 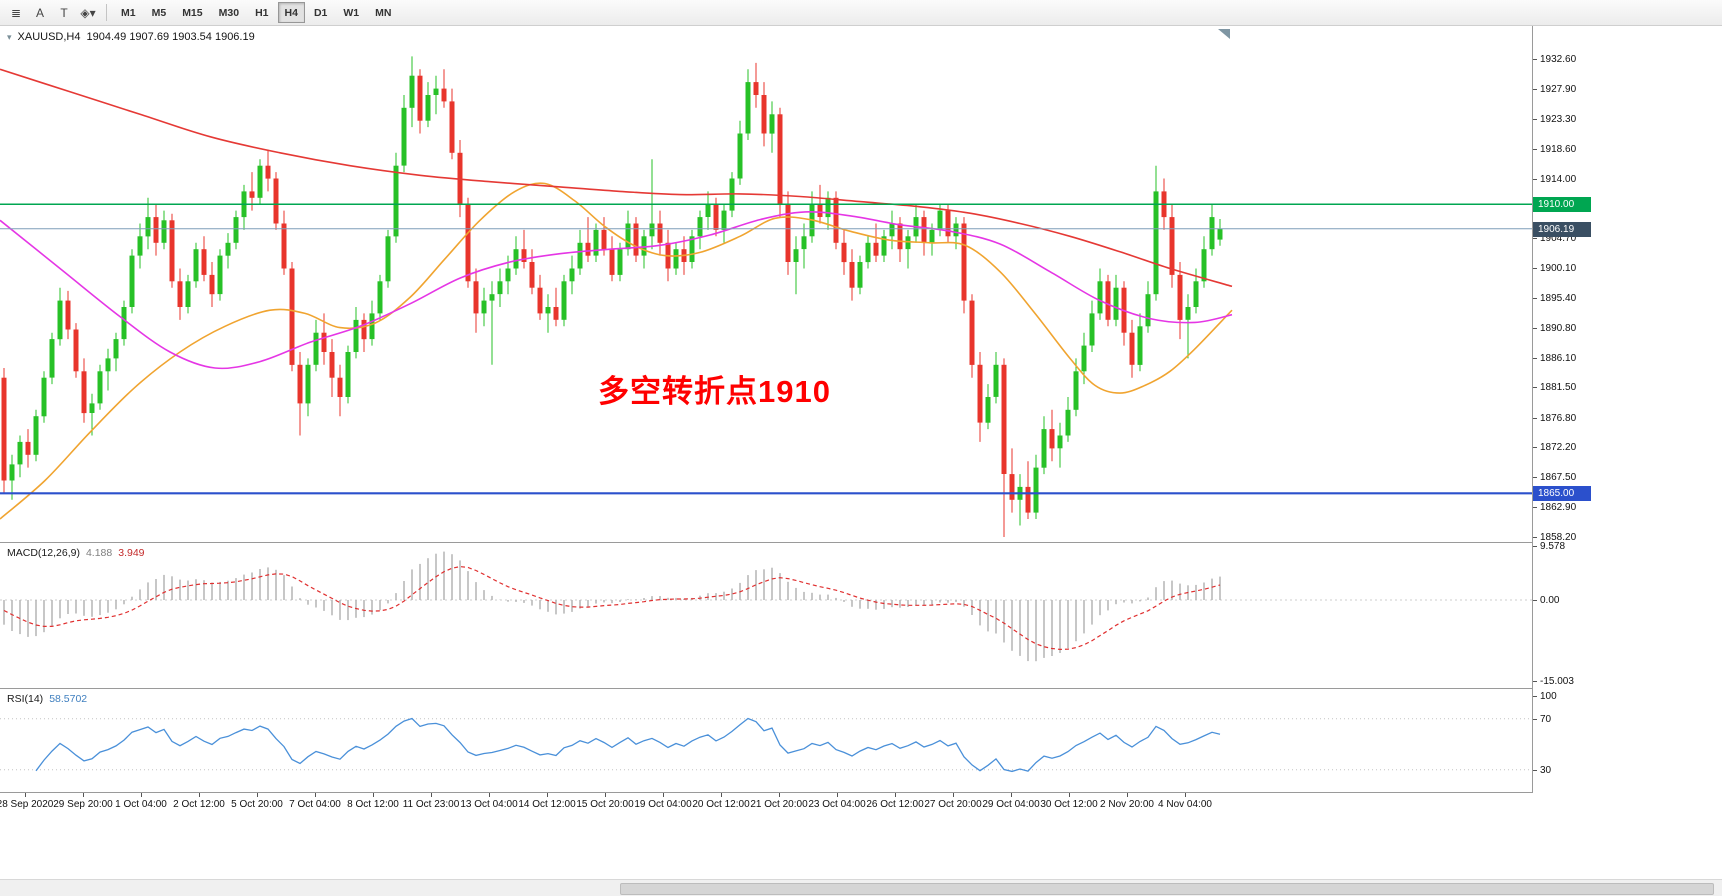 I want to click on macd-scale-bottom-label: -15.003, so click(x=1557, y=681).